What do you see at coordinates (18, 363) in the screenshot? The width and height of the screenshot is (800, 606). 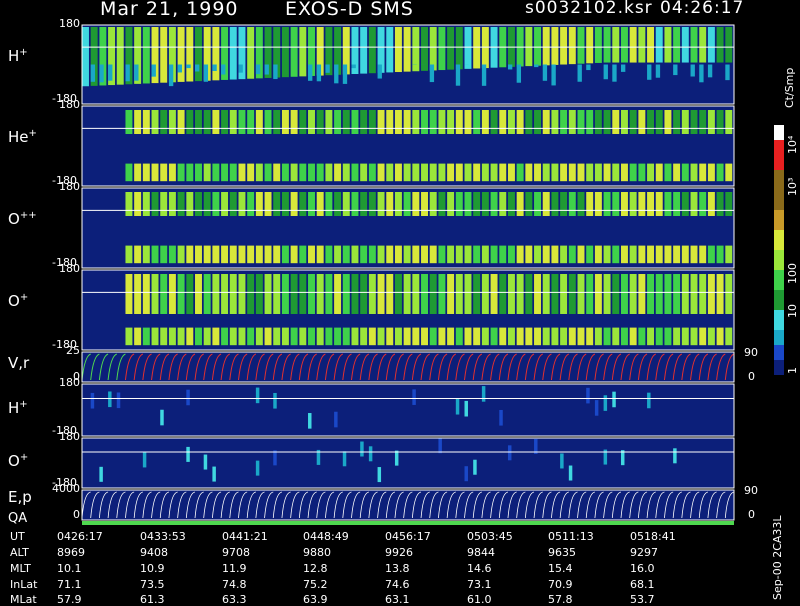 I see `panel-label: V,r` at bounding box center [18, 363].